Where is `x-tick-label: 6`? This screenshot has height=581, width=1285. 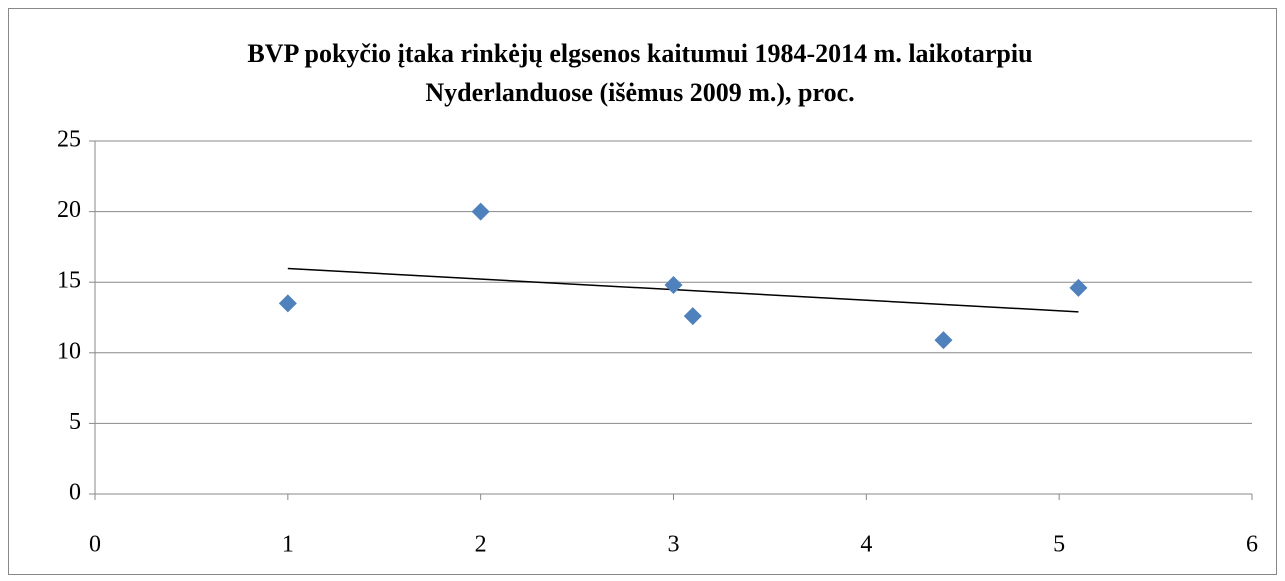 x-tick-label: 6 is located at coordinates (1252, 545).